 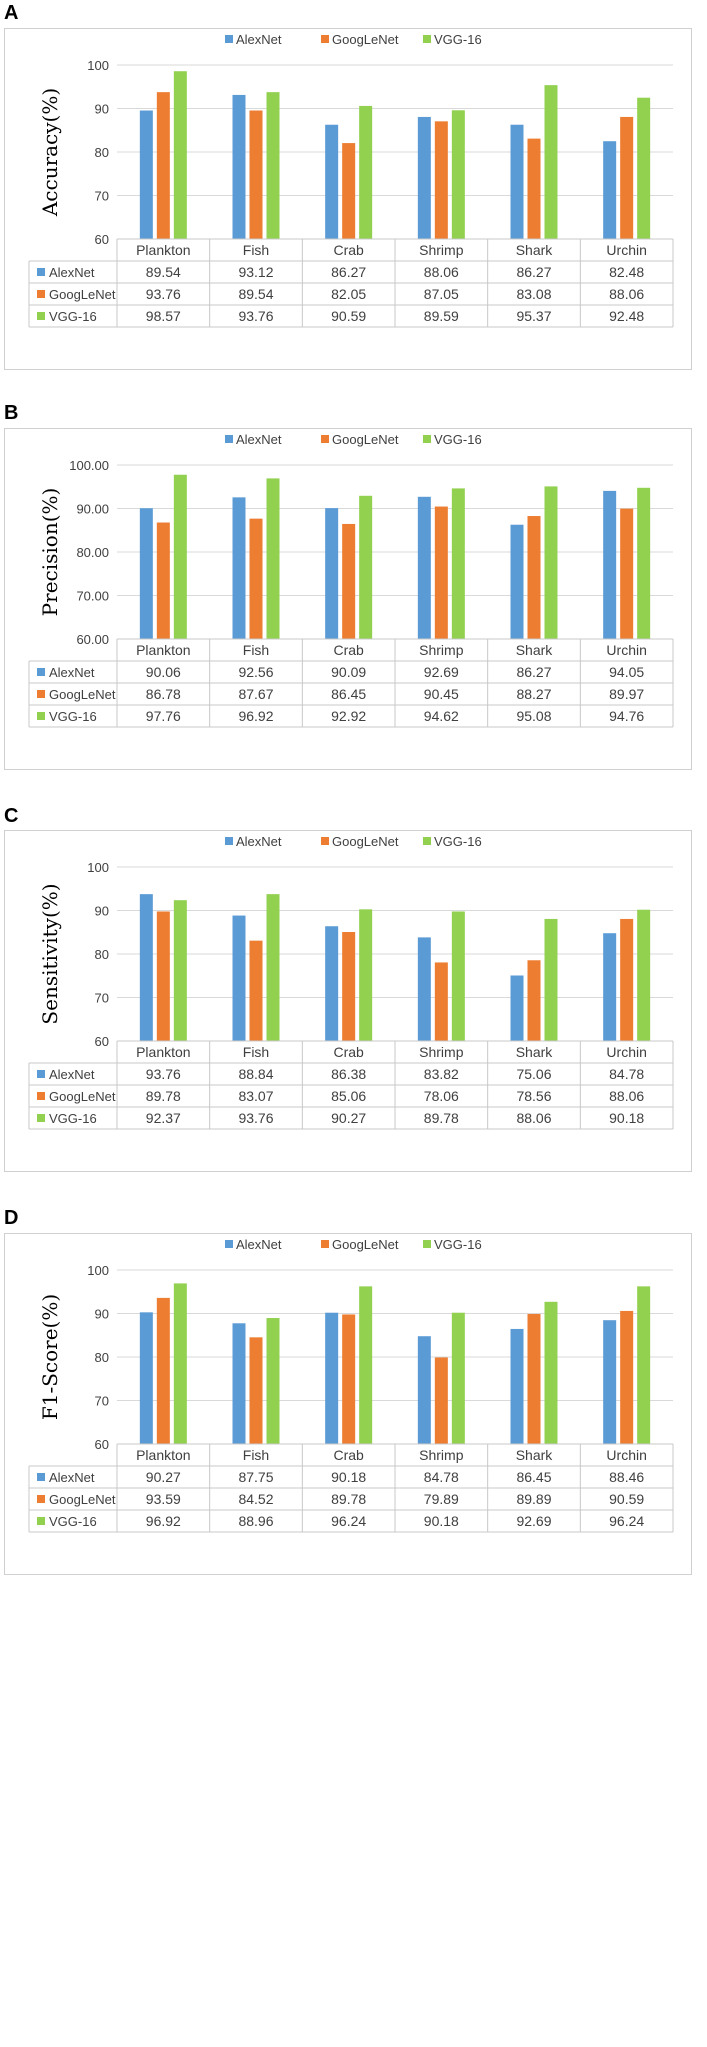 I want to click on bar-vgg-16-plankton, so click(x=180, y=970).